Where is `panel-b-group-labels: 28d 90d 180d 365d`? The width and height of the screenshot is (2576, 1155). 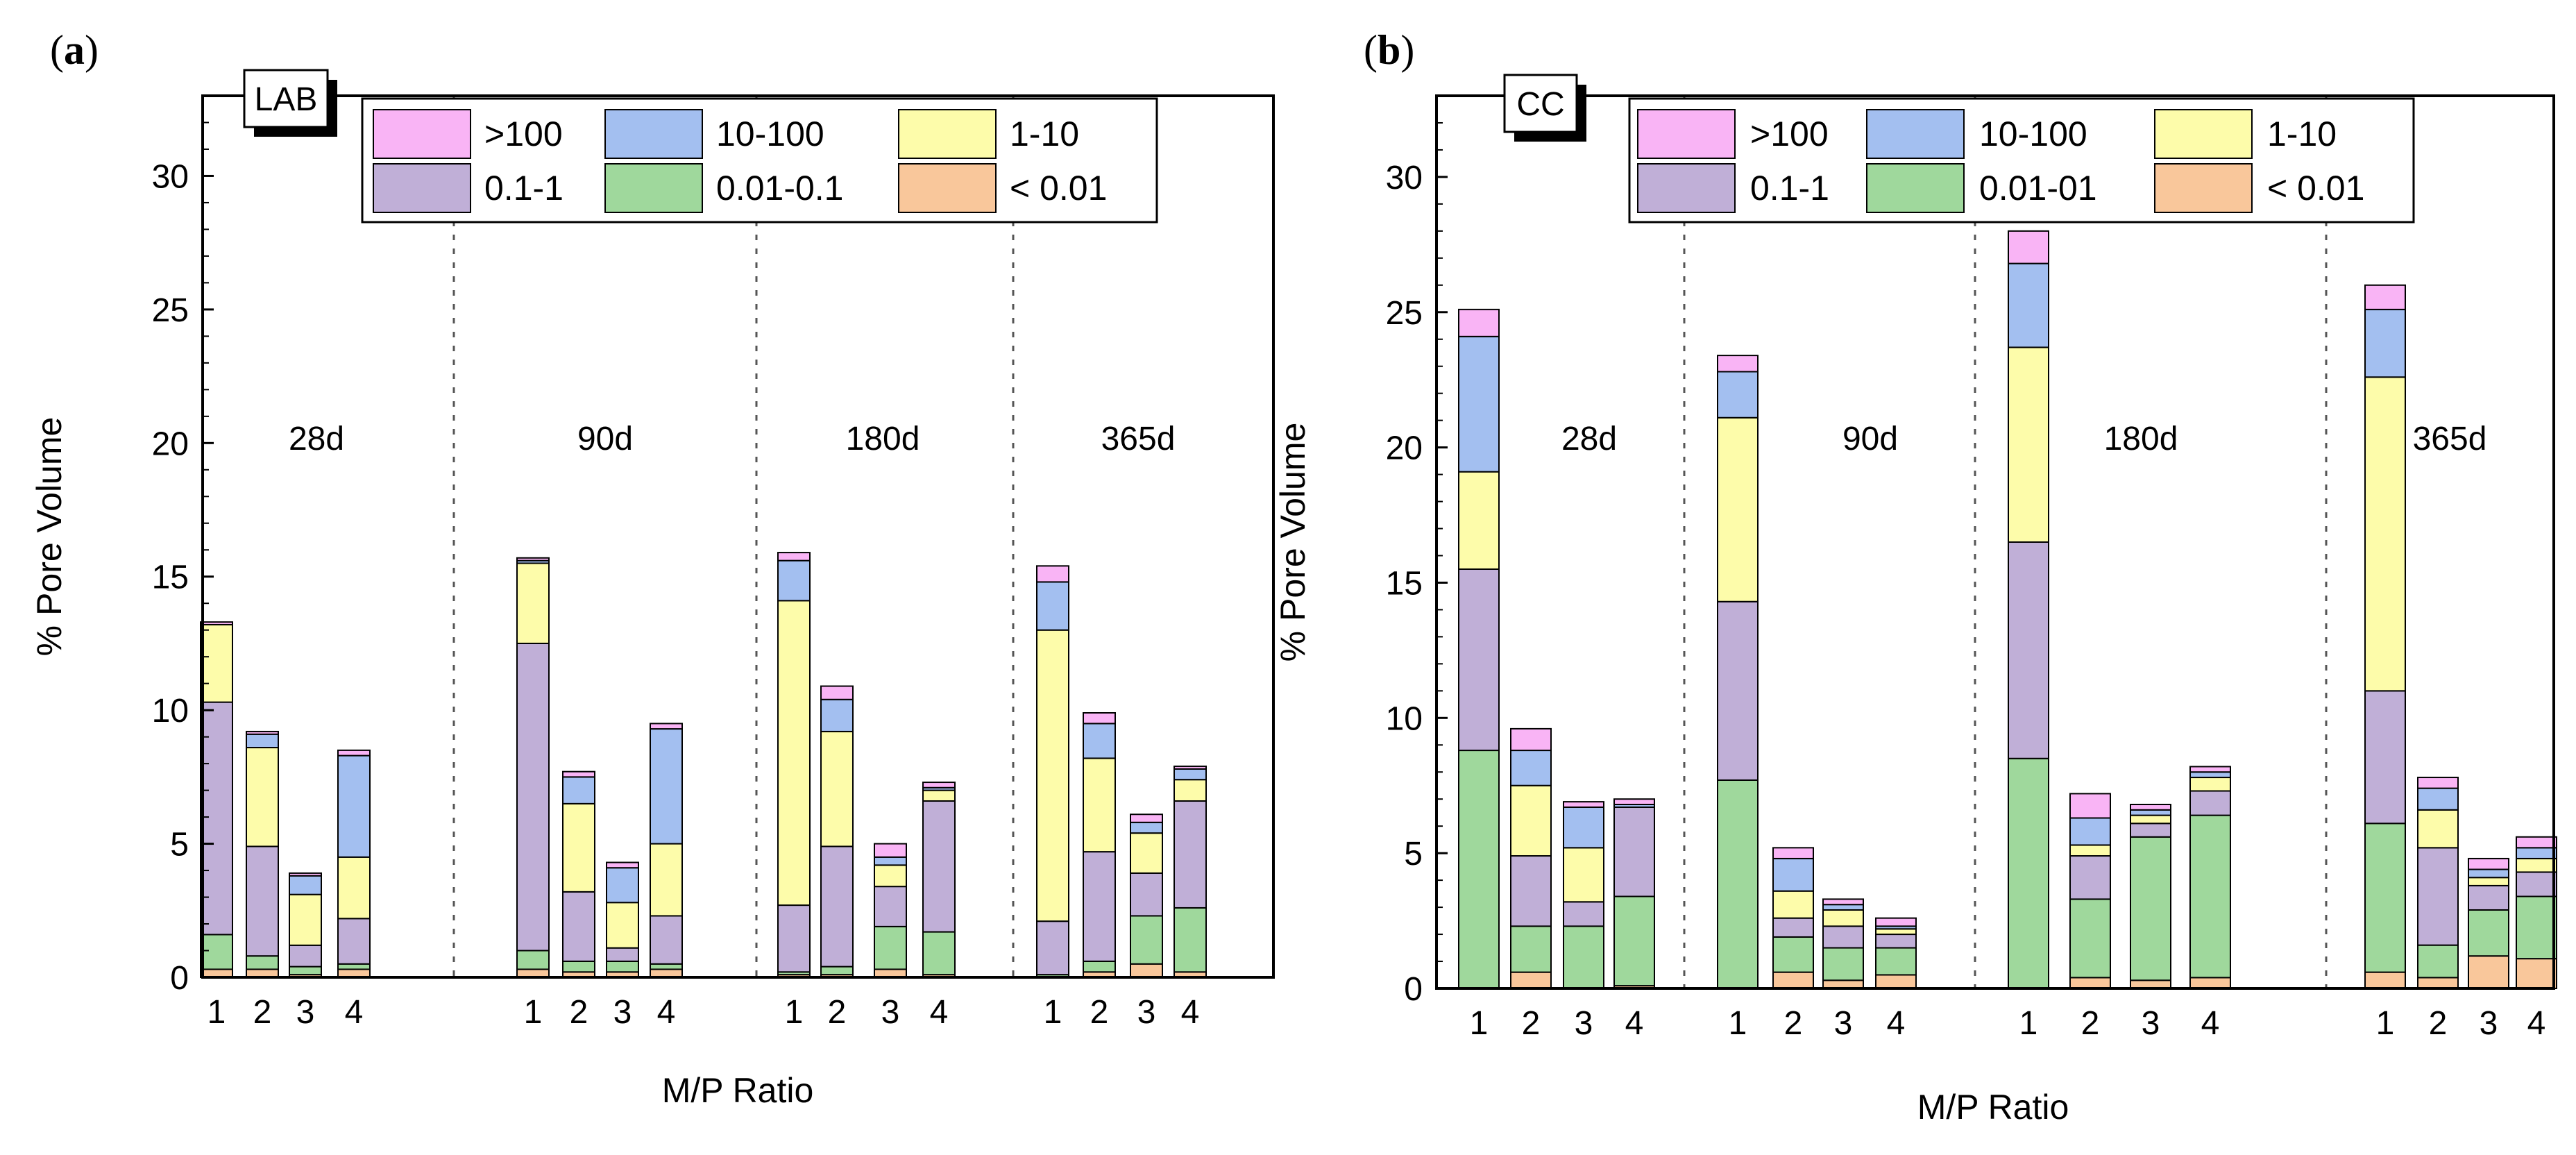 panel-b-group-labels: 28d 90d 180d 365d is located at coordinates (2024, 439).